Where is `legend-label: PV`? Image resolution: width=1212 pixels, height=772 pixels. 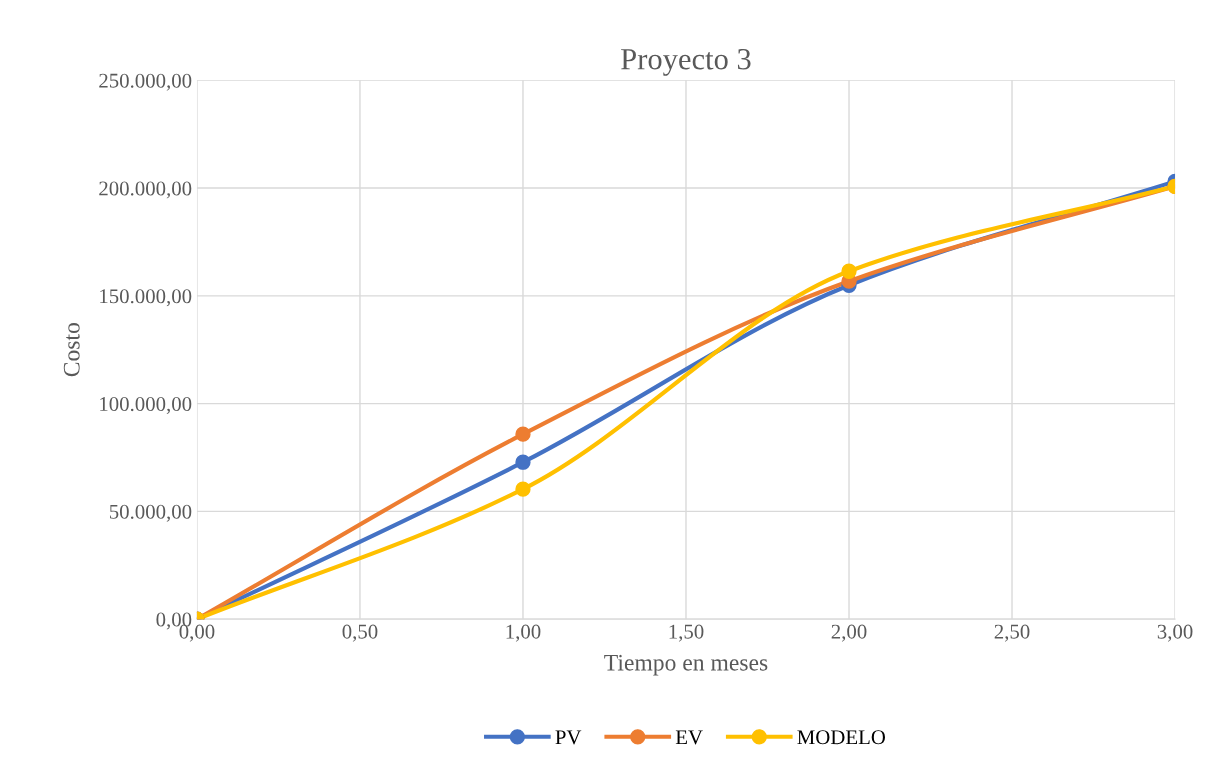
legend-label: PV is located at coordinates (568, 737).